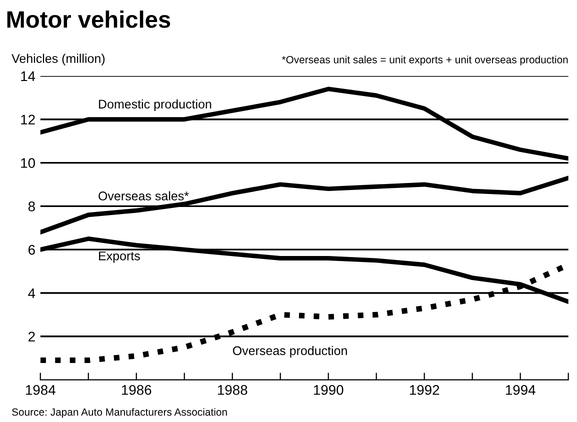 The height and width of the screenshot is (422, 577). I want to click on y-tick-label: 12, so click(28, 119).